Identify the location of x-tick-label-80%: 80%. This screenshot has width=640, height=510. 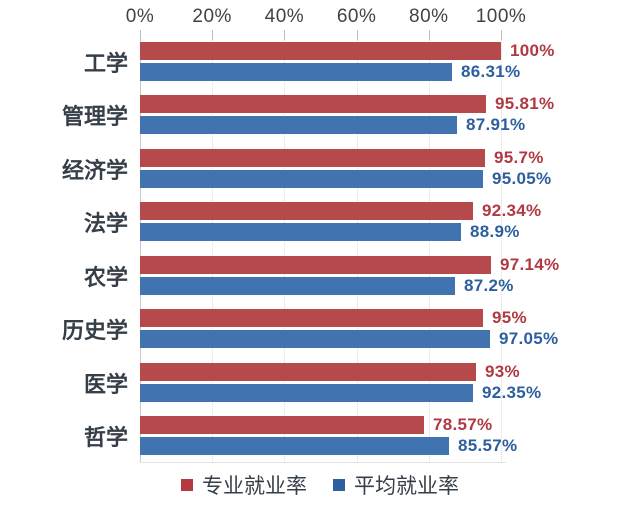
(429, 16).